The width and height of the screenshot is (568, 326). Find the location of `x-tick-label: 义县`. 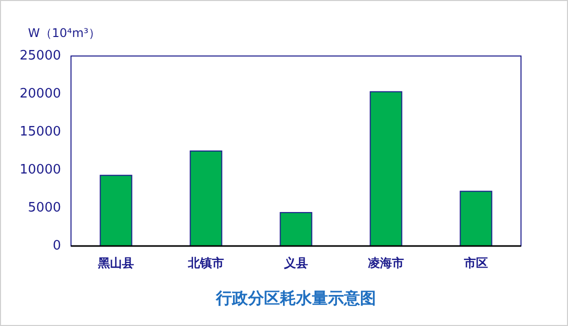

x-tick-label: 义县 is located at coordinates (295, 263).